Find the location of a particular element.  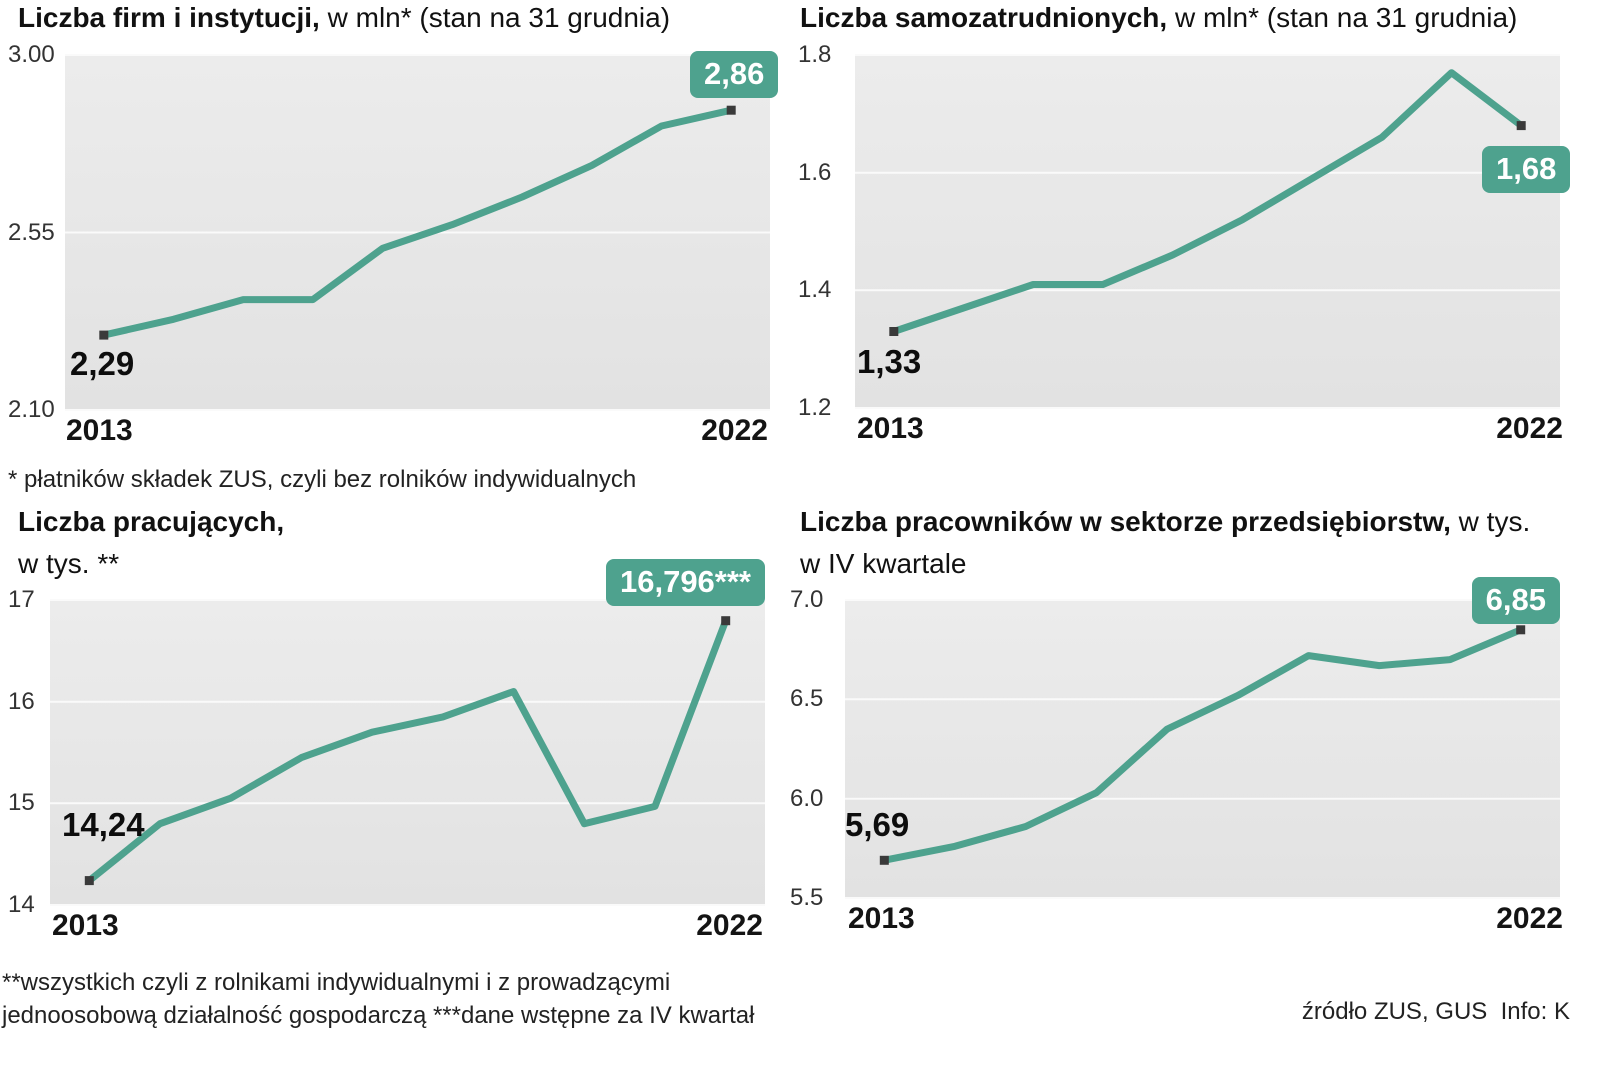

y-tick-label: 2.10 is located at coordinates (31, 409).